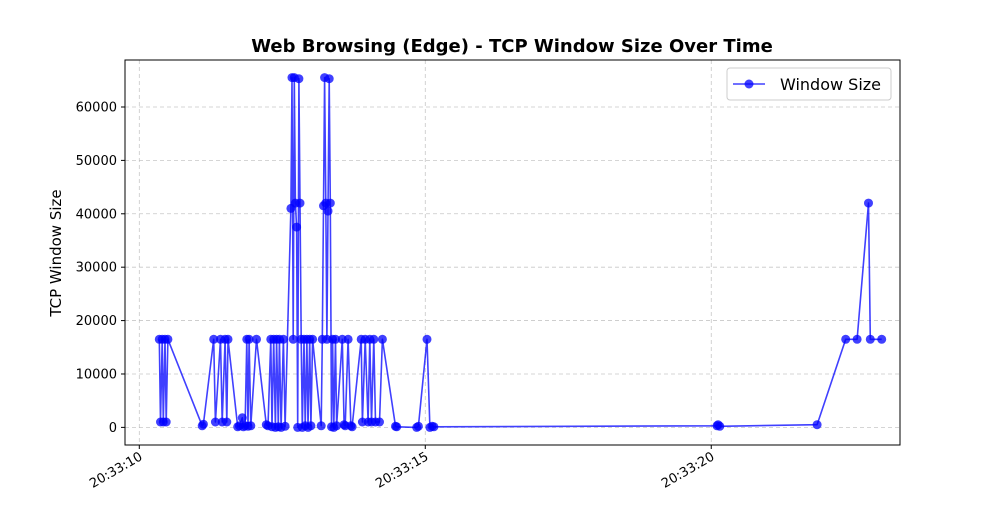 This screenshot has height=505, width=1000. I want to click on legend-box, so click(809, 84).